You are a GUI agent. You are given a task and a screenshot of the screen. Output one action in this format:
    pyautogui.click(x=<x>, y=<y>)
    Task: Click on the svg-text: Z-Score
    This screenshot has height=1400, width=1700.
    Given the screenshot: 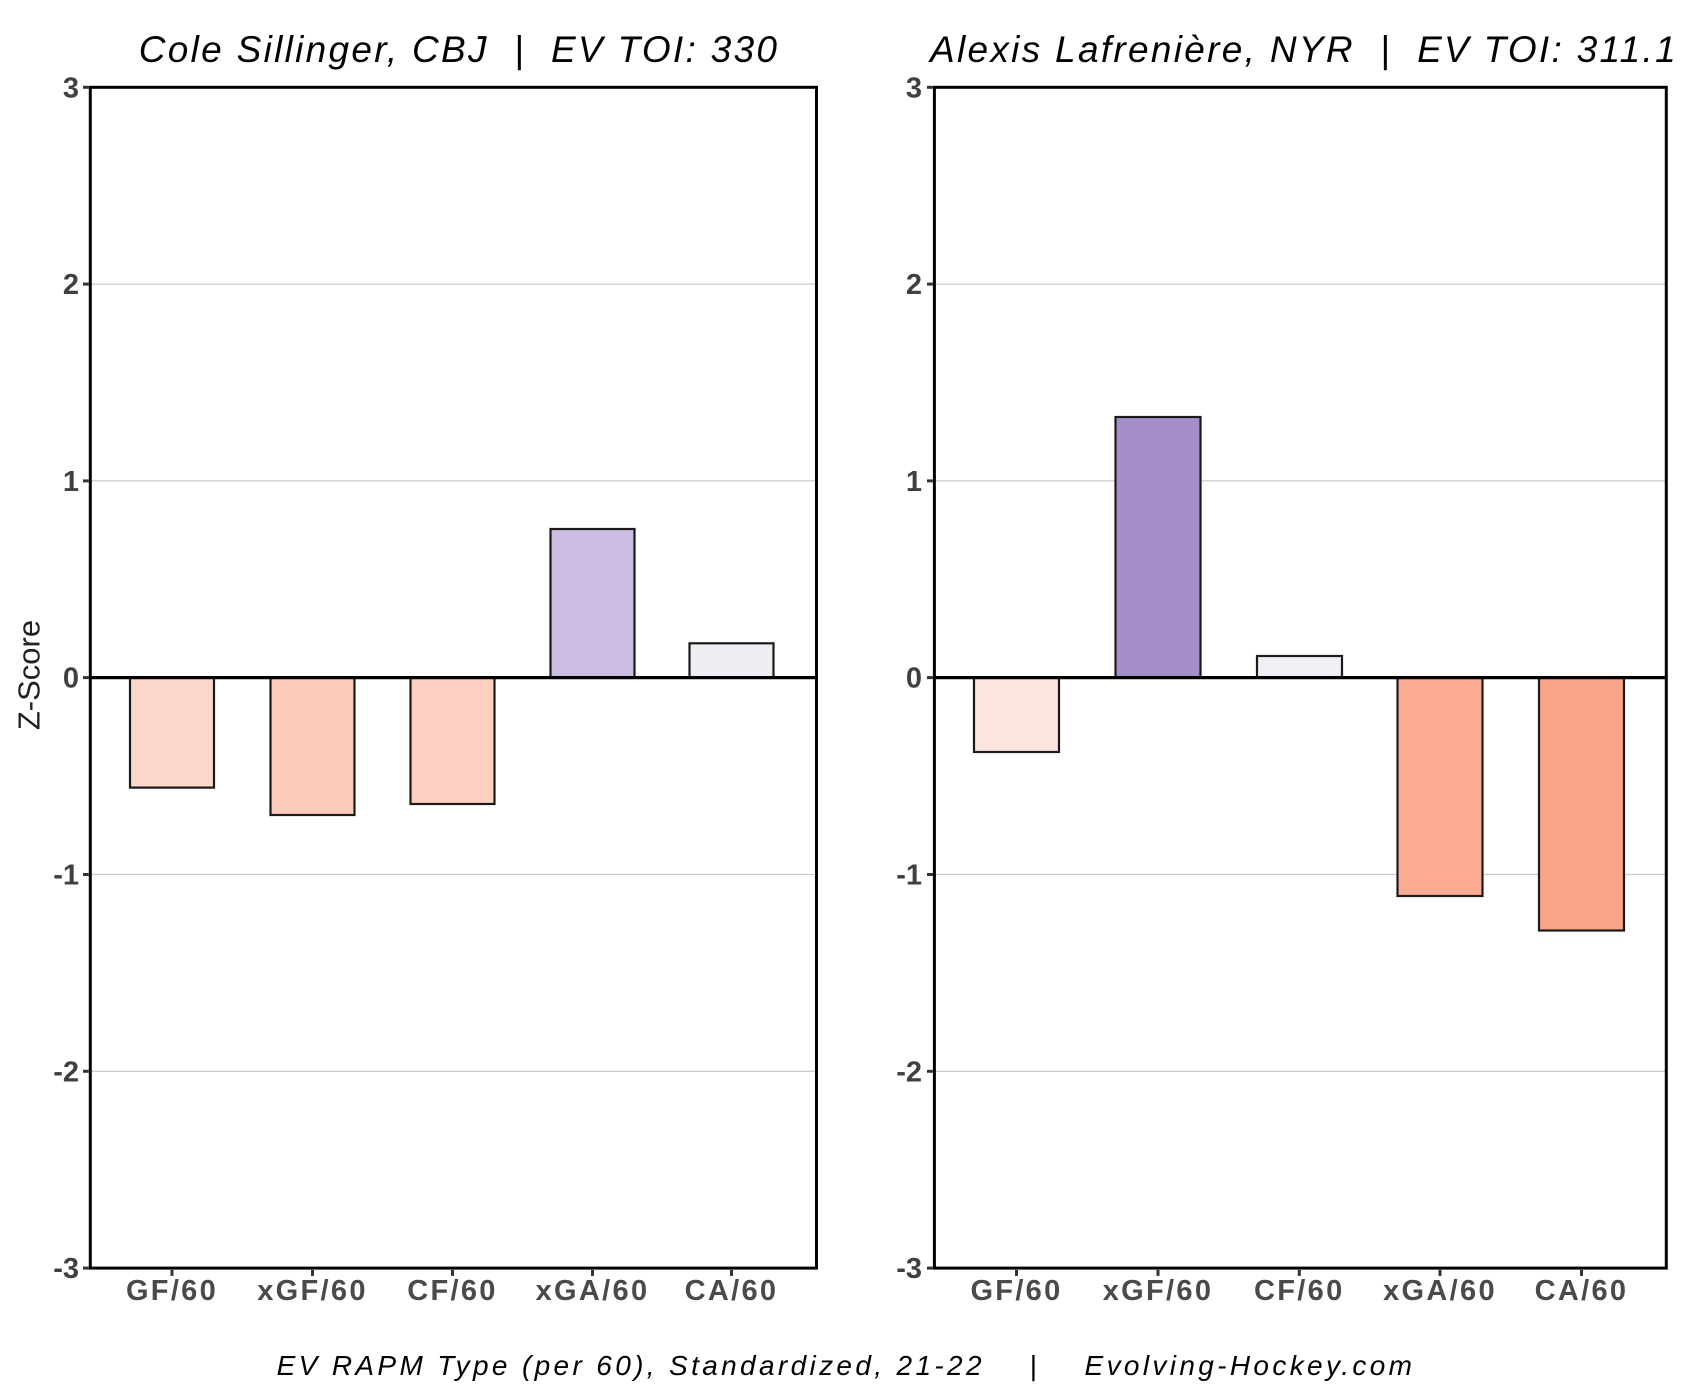 What is the action you would take?
    pyautogui.click(x=29, y=675)
    